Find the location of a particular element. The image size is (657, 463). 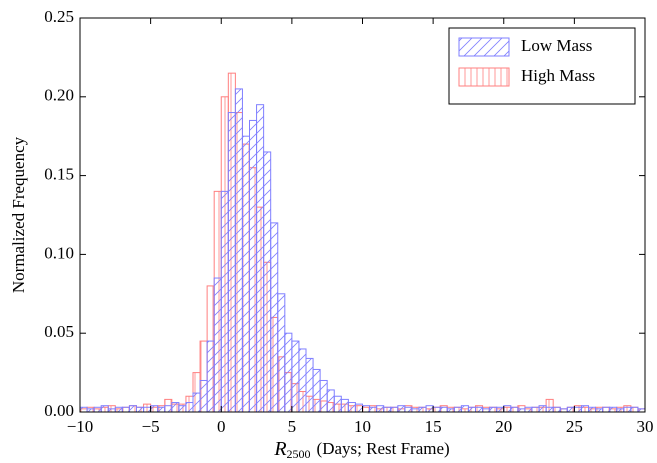

y-axis-label: Normalized Frequency is located at coordinates (18, 214).